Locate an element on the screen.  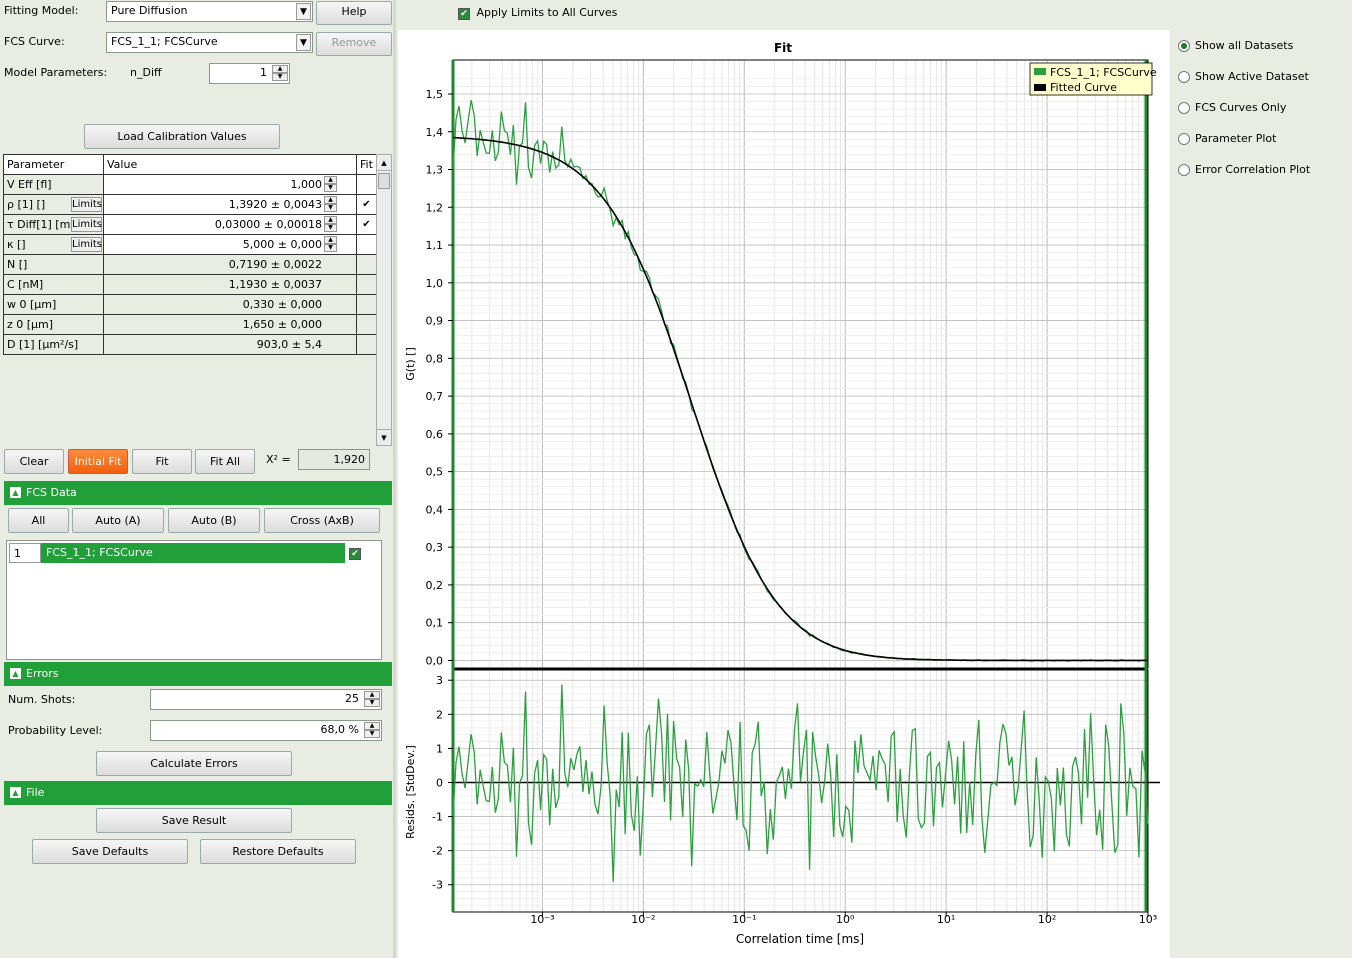
fcs-data-header: ▲ FCS Data is located at coordinates (198, 493).